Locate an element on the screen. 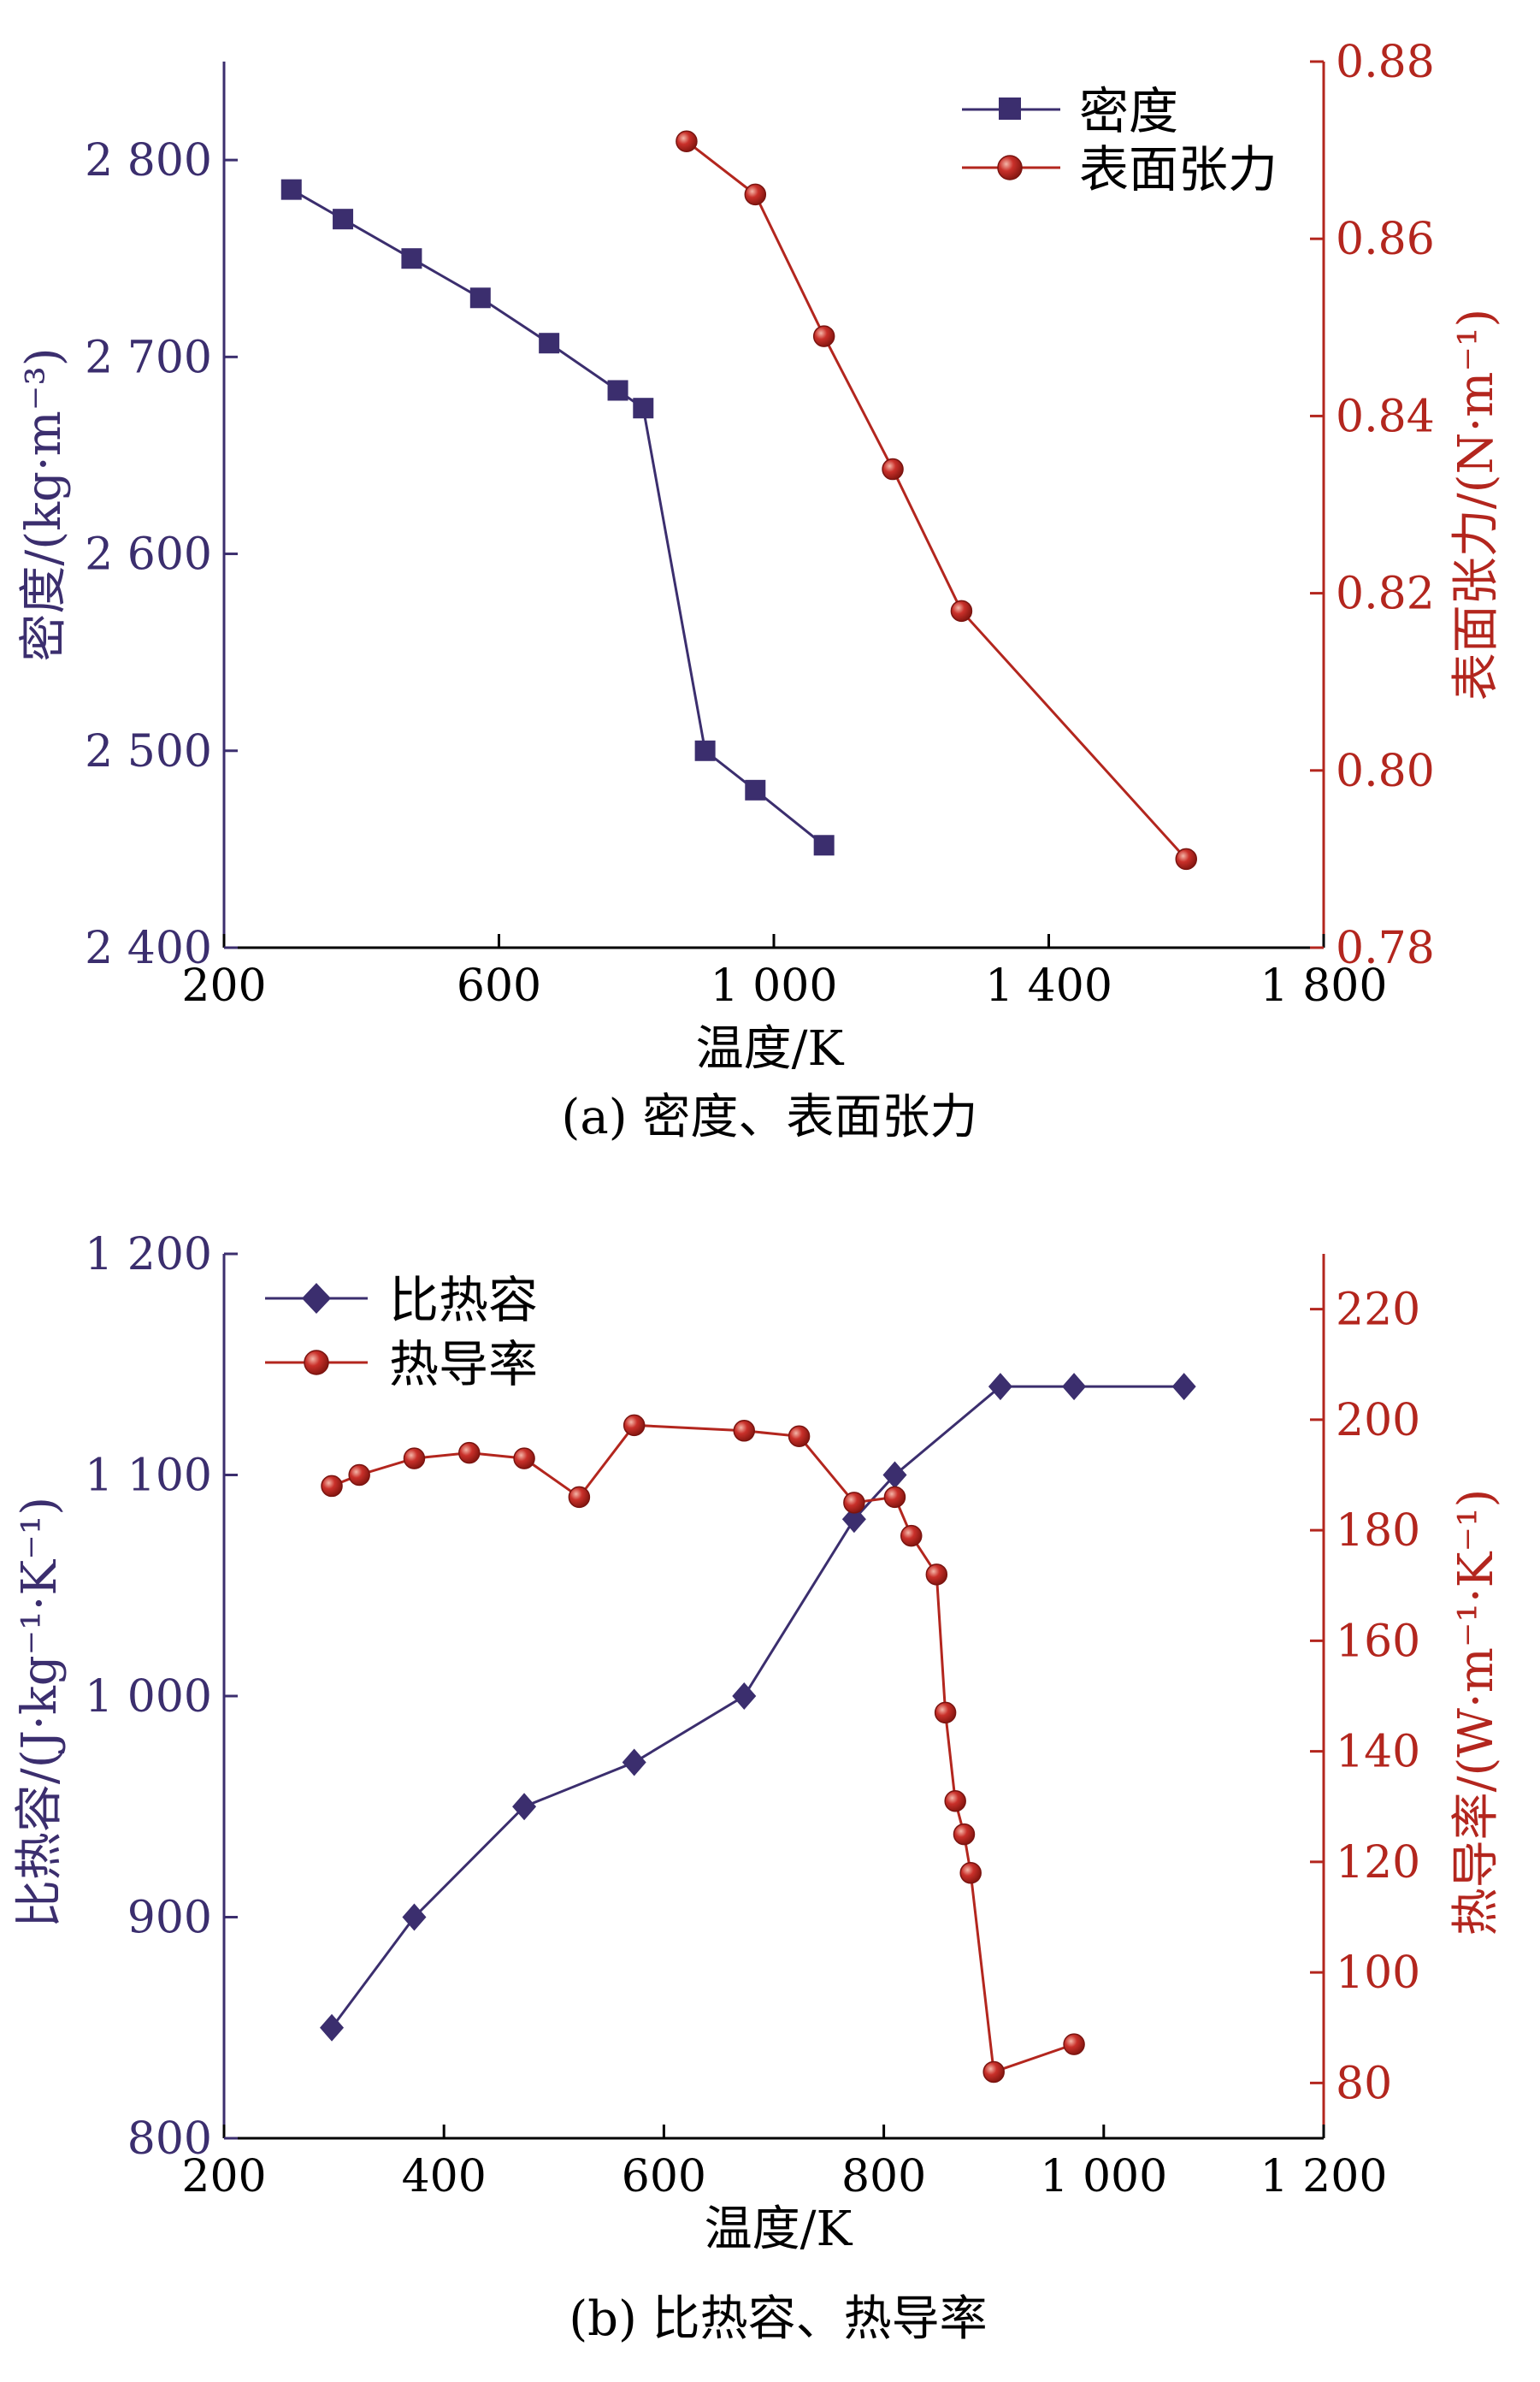 Image resolution: width=1540 pixels, height=2382 pixels. y-right-tick-label: 0.86 is located at coordinates (1385, 239).